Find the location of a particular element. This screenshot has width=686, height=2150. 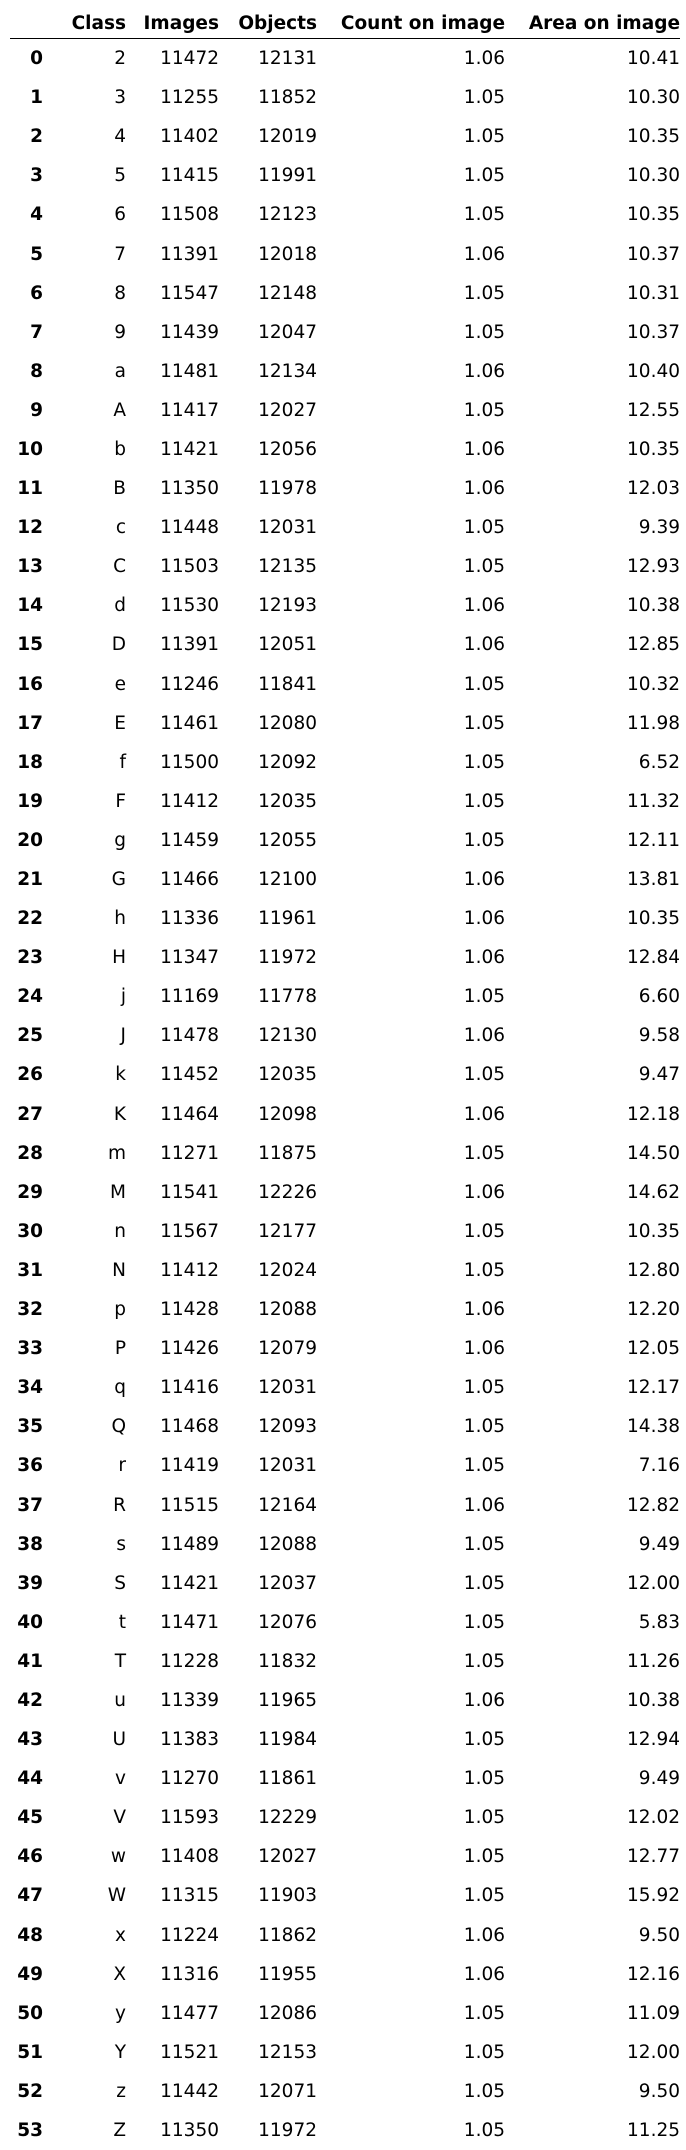

row-index: 27 is located at coordinates (26, 1114).